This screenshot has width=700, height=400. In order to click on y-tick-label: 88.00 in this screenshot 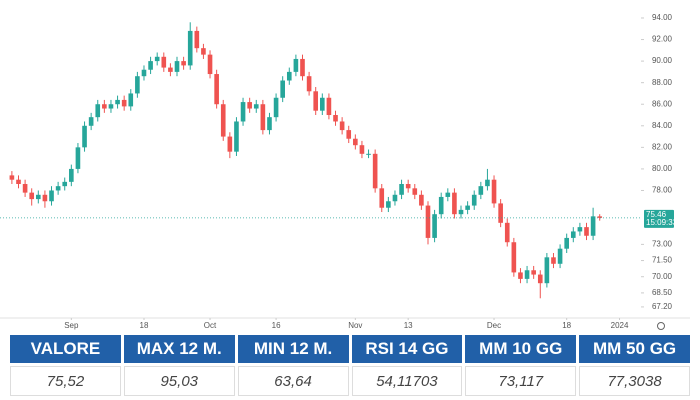, I will do `click(662, 82)`.